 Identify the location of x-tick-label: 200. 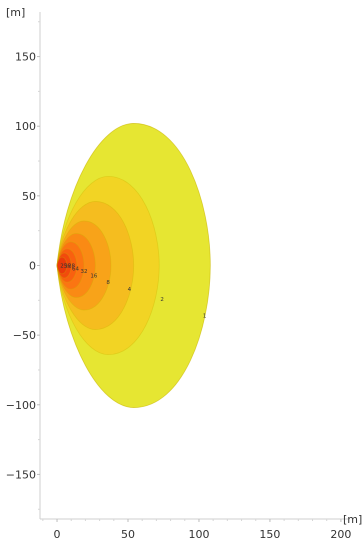
(340, 534).